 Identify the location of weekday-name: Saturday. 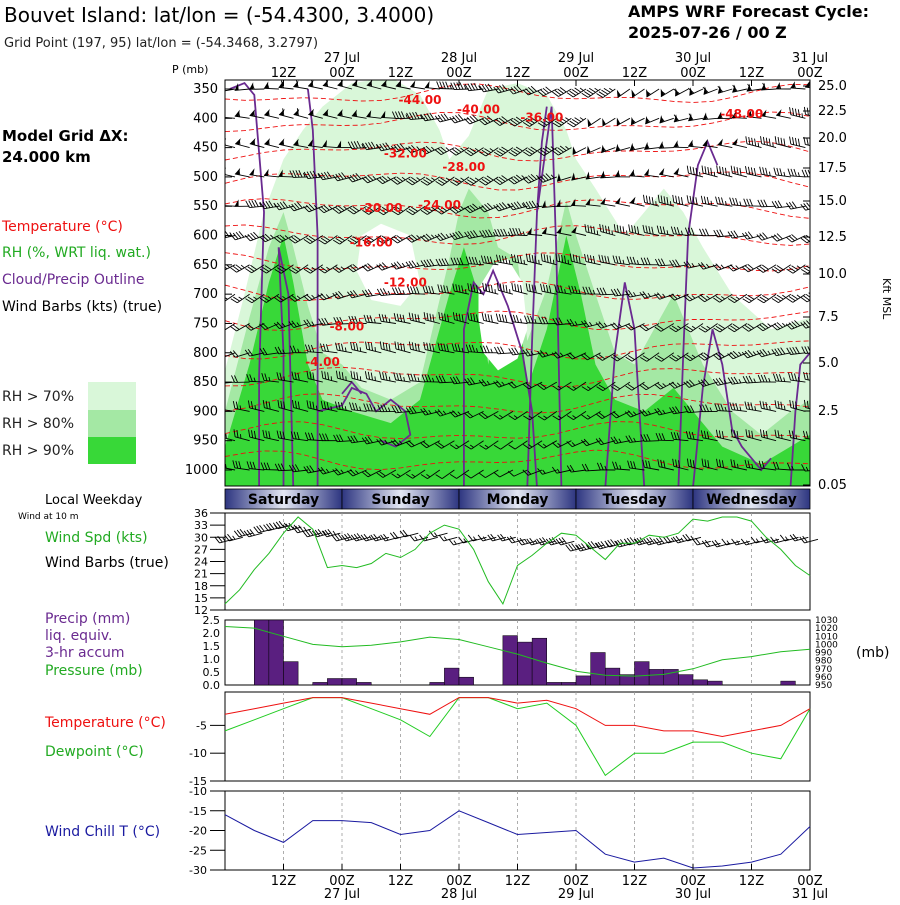
(283, 500).